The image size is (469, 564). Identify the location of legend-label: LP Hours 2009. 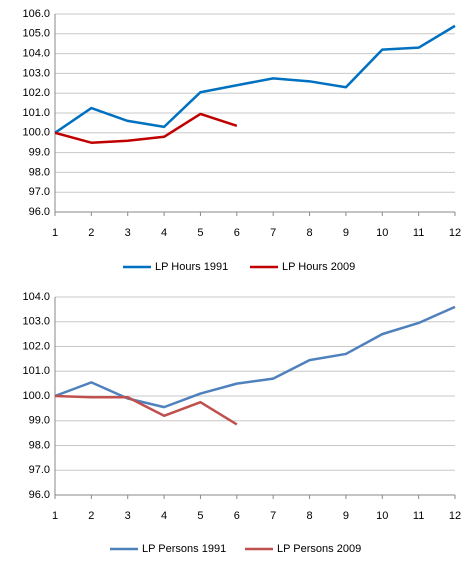
(318, 267).